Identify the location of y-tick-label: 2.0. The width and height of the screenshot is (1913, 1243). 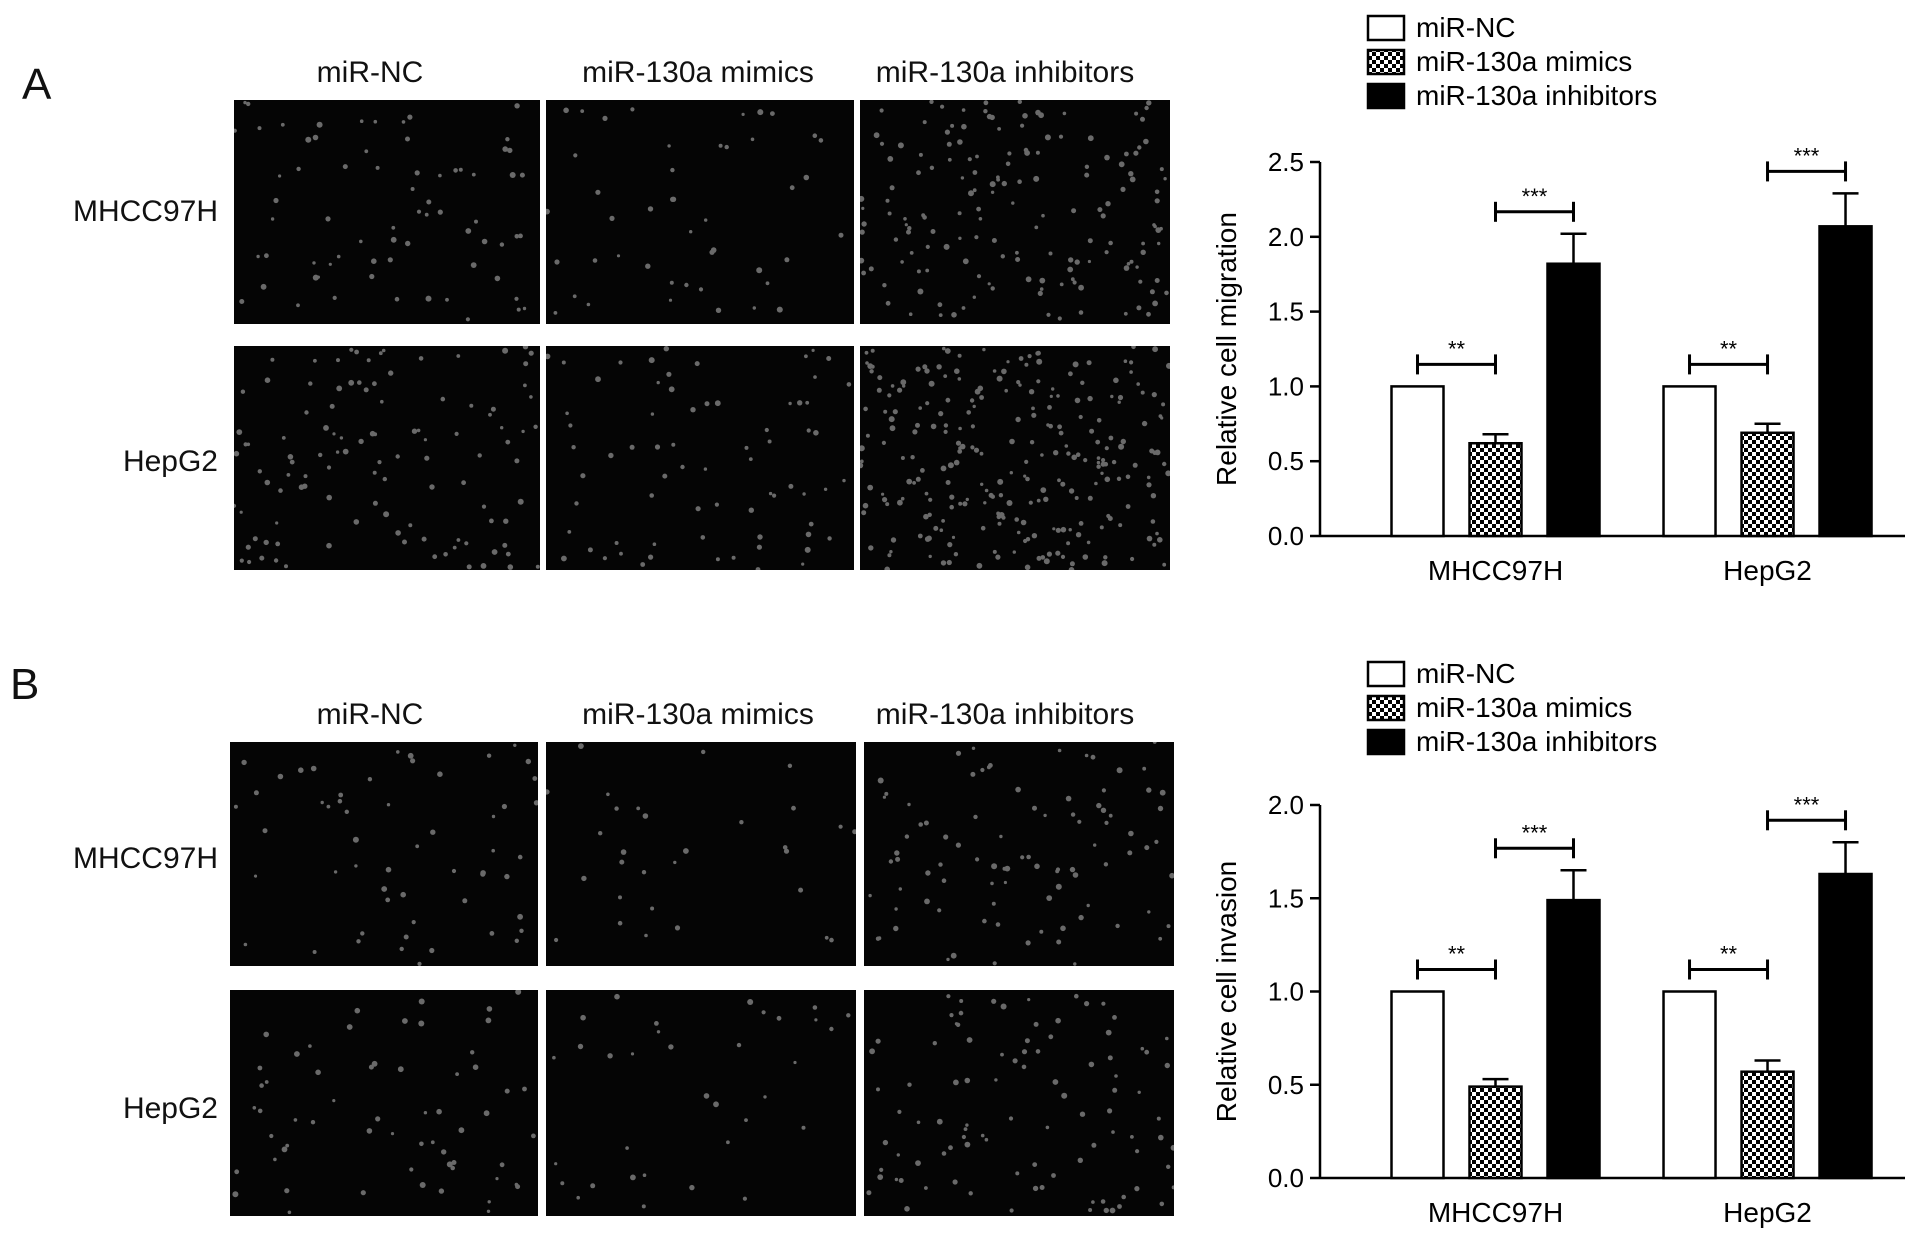
(1286, 805).